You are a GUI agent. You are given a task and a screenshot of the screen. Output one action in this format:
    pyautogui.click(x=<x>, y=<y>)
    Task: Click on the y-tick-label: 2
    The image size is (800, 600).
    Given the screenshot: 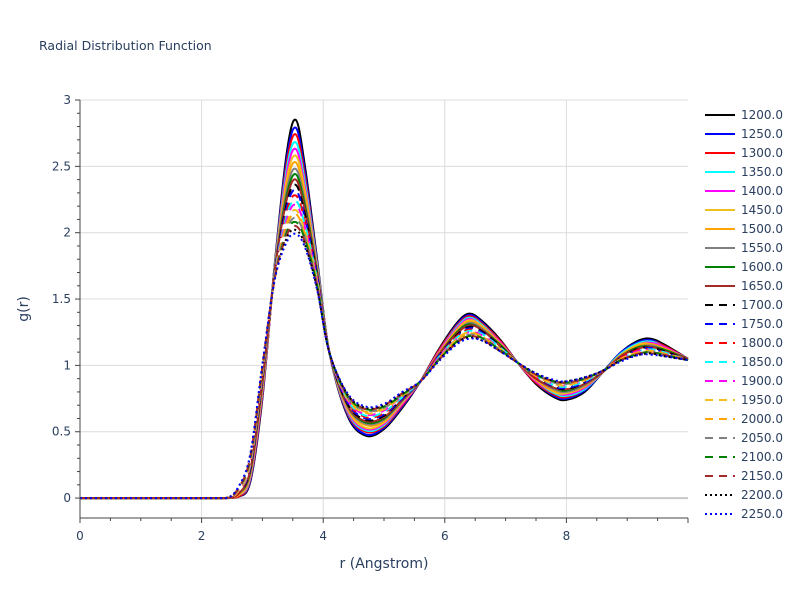 What is the action you would take?
    pyautogui.click(x=67, y=233)
    